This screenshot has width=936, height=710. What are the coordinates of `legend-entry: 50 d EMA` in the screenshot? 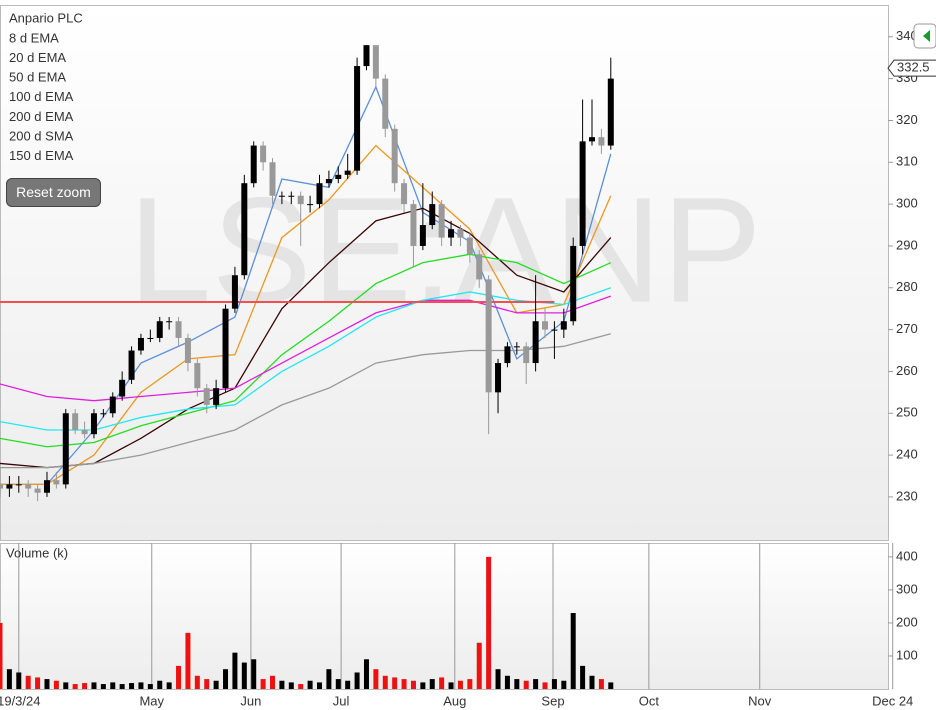 It's located at (37, 77).